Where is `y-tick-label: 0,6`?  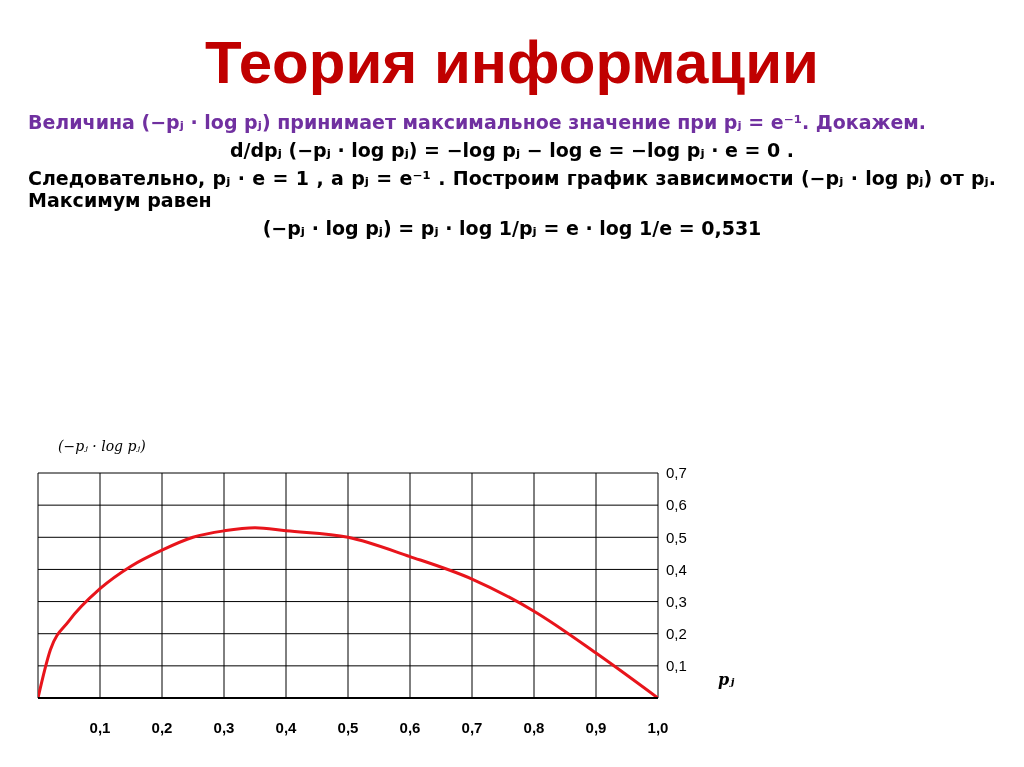
y-tick-label: 0,6 is located at coordinates (676, 505).